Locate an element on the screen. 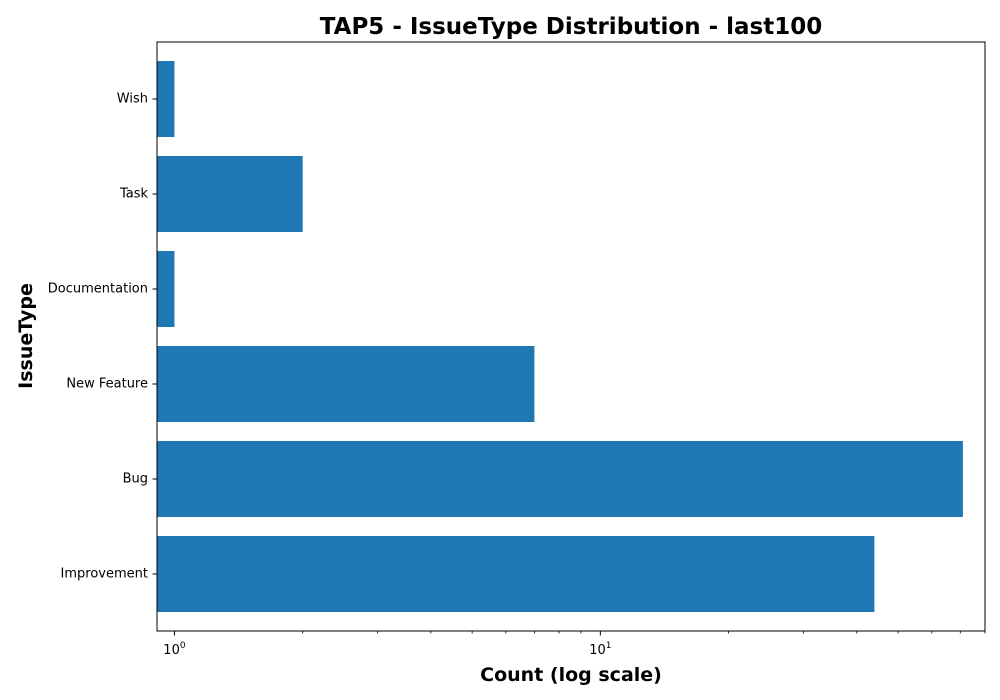 This screenshot has height=700, width=1000. x-tick-exponent: 0 is located at coordinates (183, 646).